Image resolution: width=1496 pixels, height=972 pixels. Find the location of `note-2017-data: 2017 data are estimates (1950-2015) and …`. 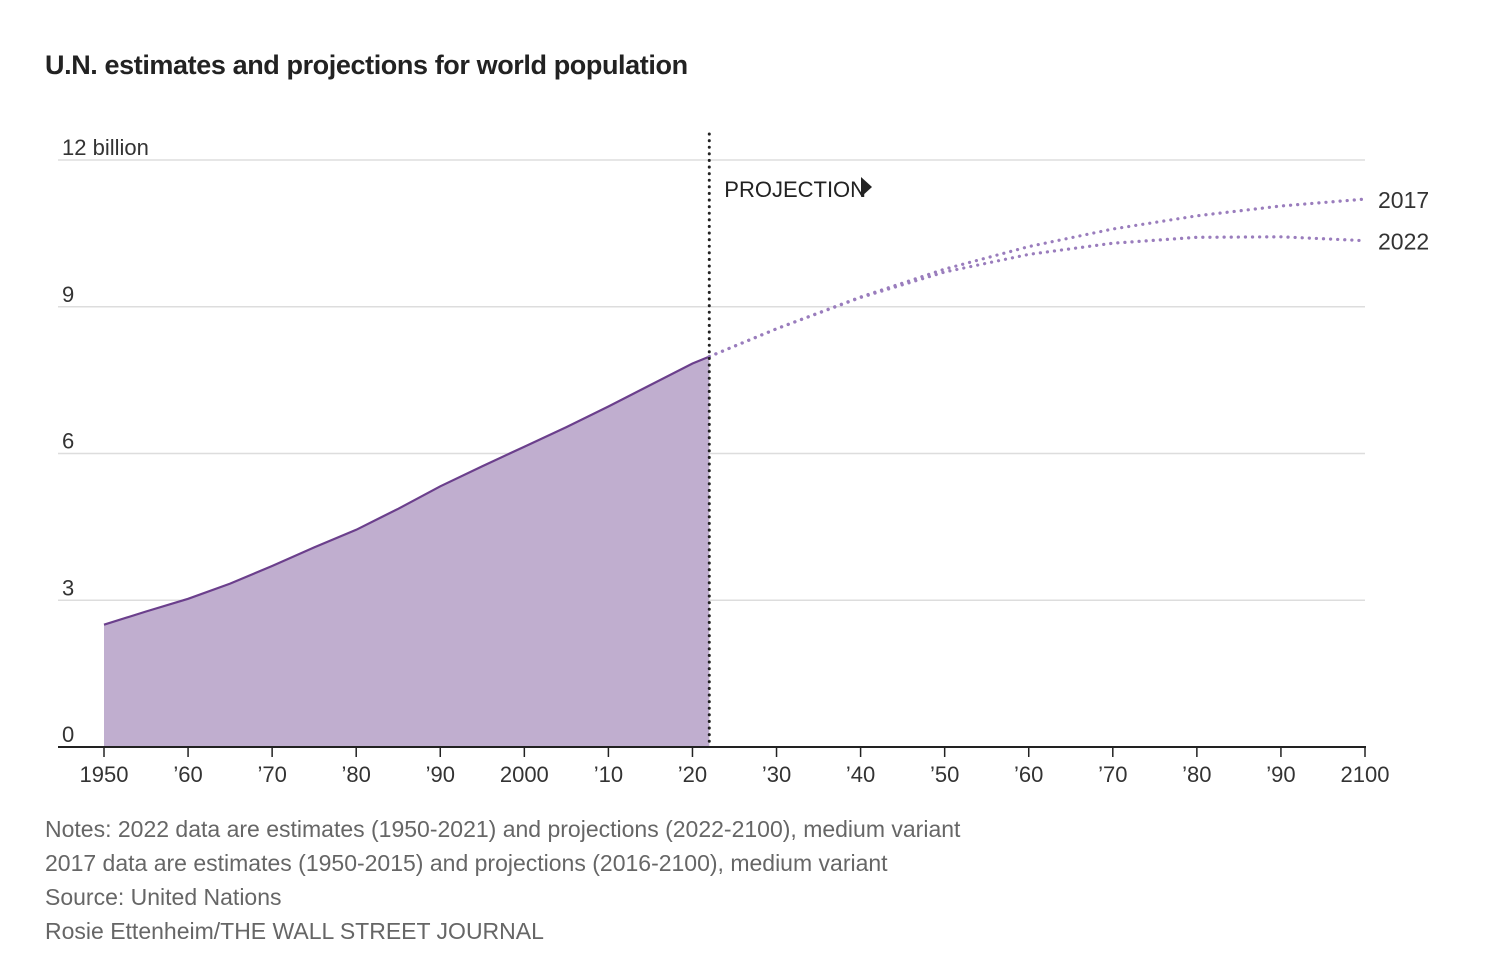

note-2017-data: 2017 data are estimates (1950-2015) and … is located at coordinates (466, 863).